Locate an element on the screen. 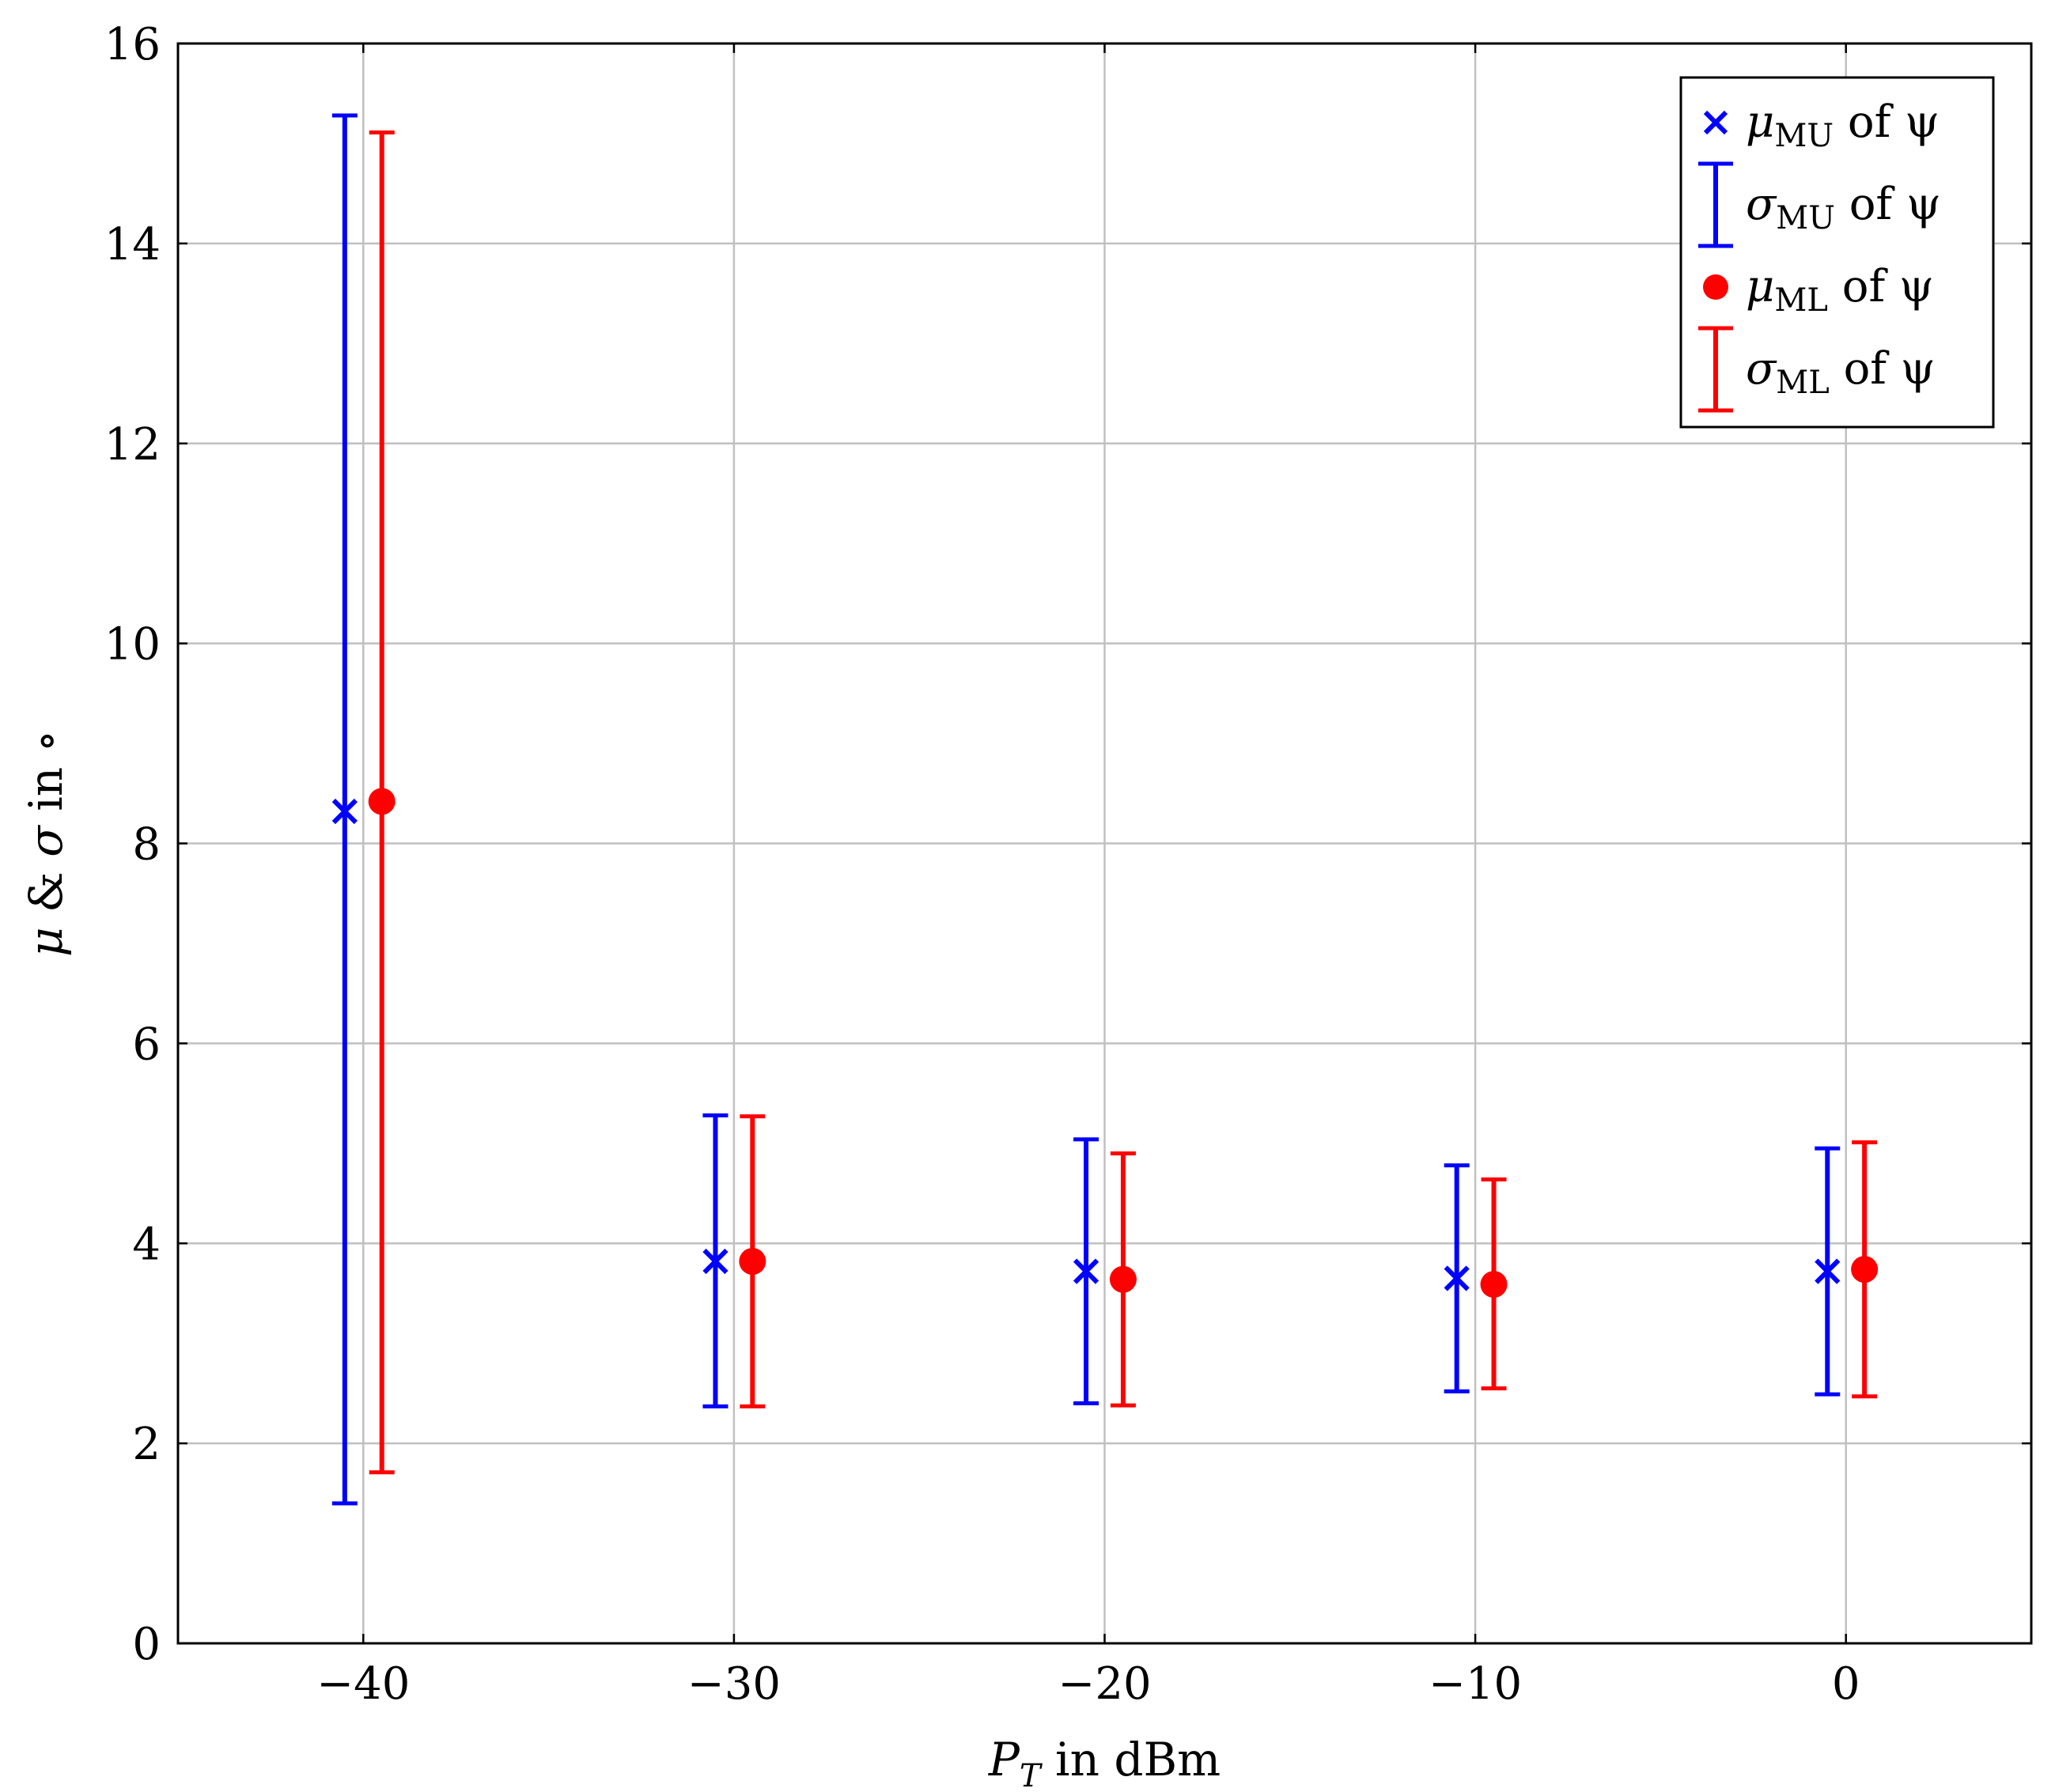  legend-entry-sigma-mu: σMU of ψ is located at coordinates (1844, 208).